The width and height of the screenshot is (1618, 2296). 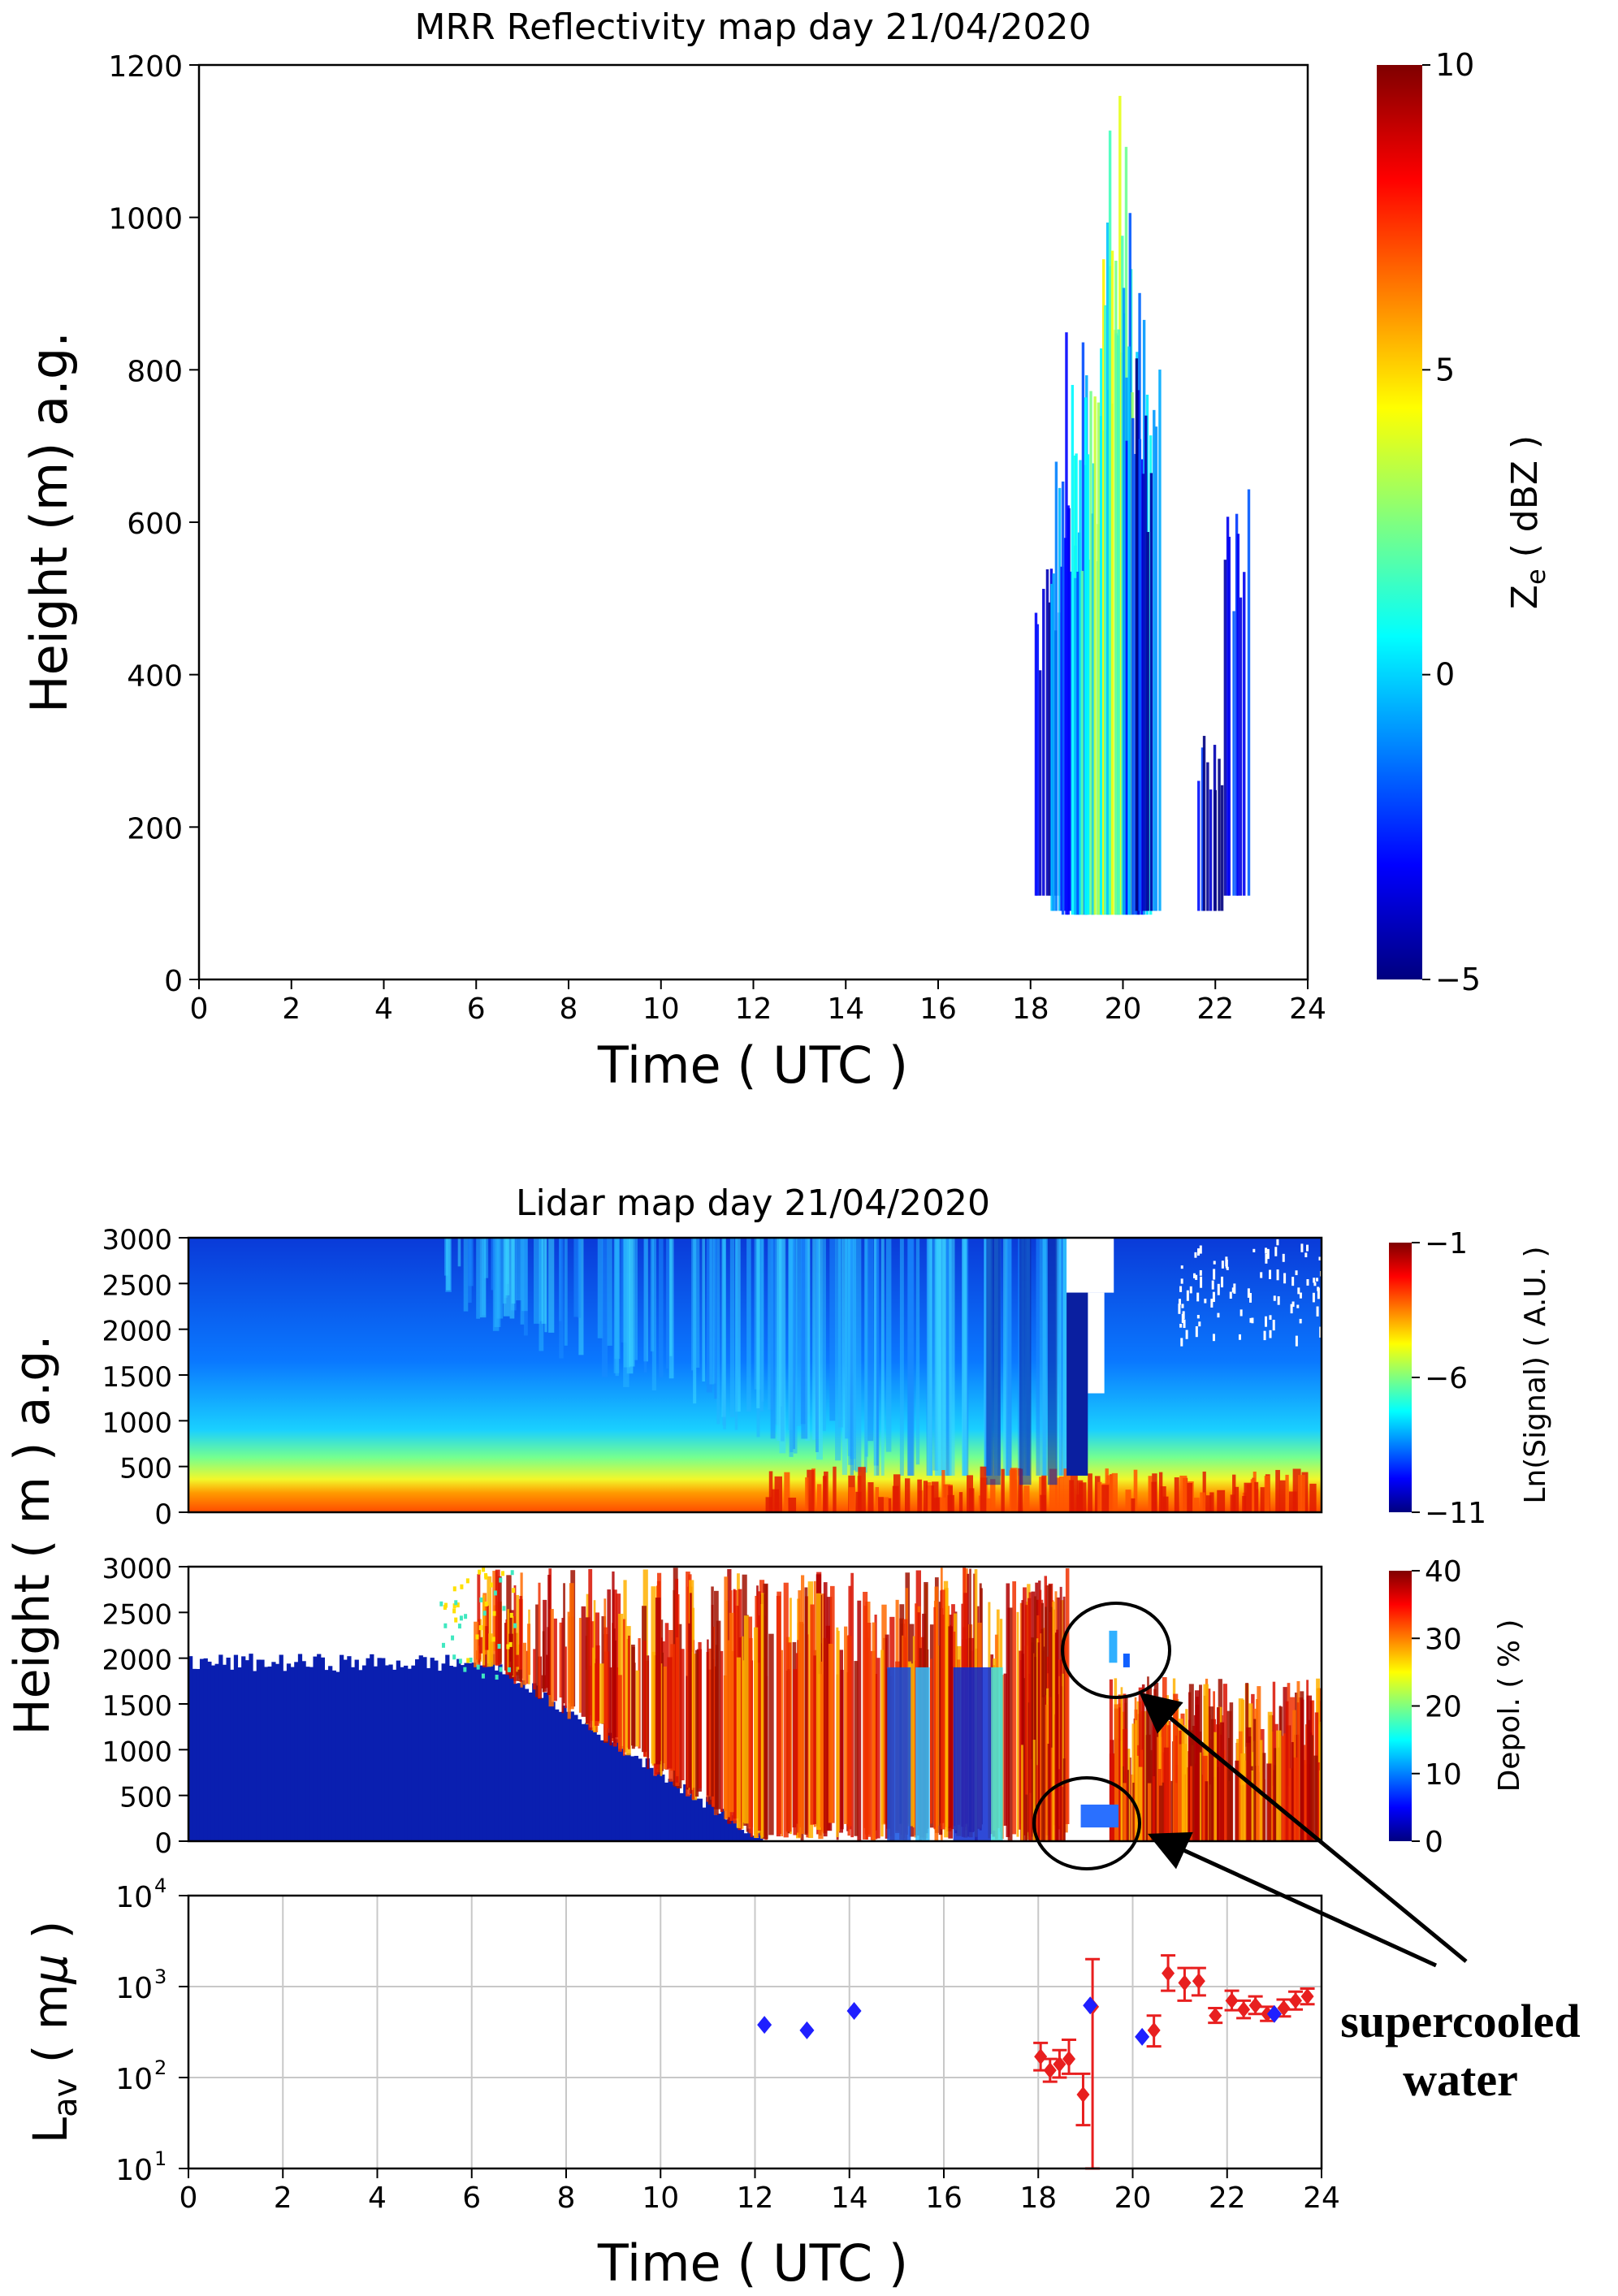 I want to click on supercooled-patch-upper, so click(x=1113, y=1646).